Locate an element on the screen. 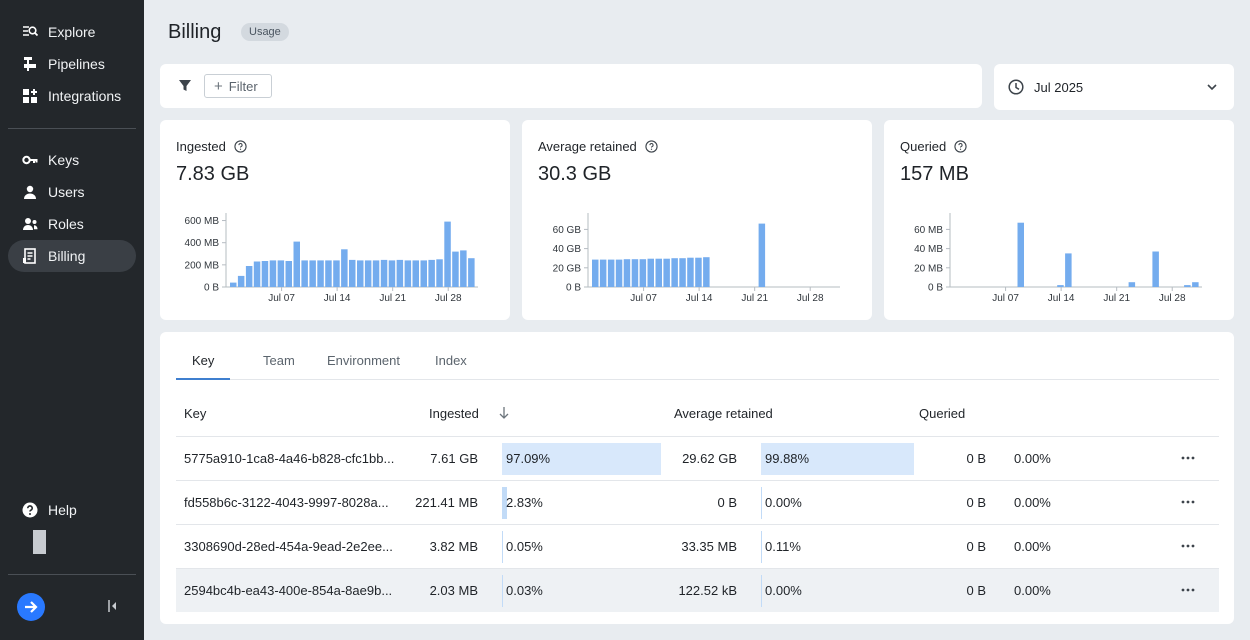 This screenshot has height=640, width=1250. sort-descending-icon is located at coordinates (504, 413).